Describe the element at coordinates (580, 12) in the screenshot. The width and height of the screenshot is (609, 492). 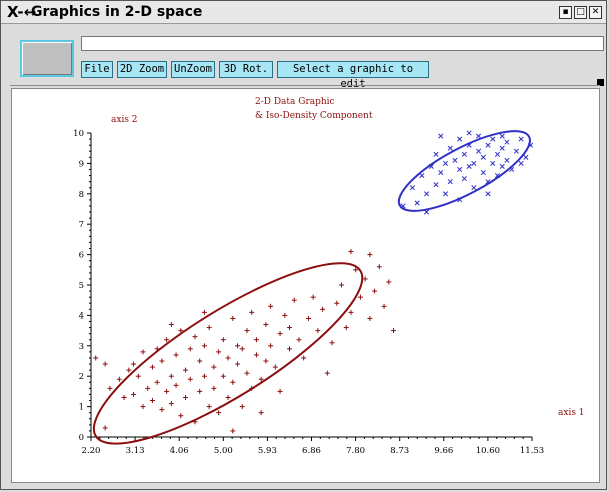
I see `maximize-icon: □` at that location.